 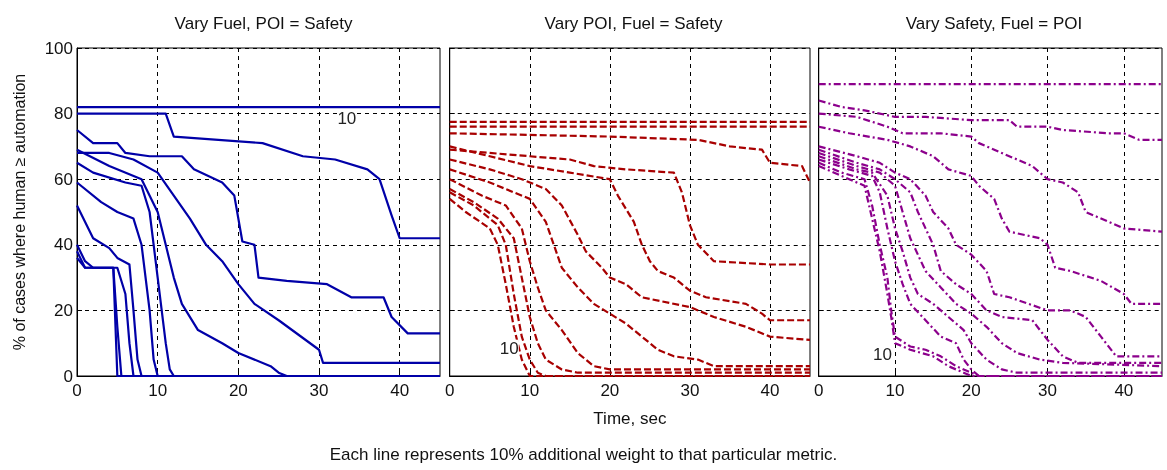 I want to click on text: Each line represents 10% additional weight to that particular metric., so click(x=583, y=455).